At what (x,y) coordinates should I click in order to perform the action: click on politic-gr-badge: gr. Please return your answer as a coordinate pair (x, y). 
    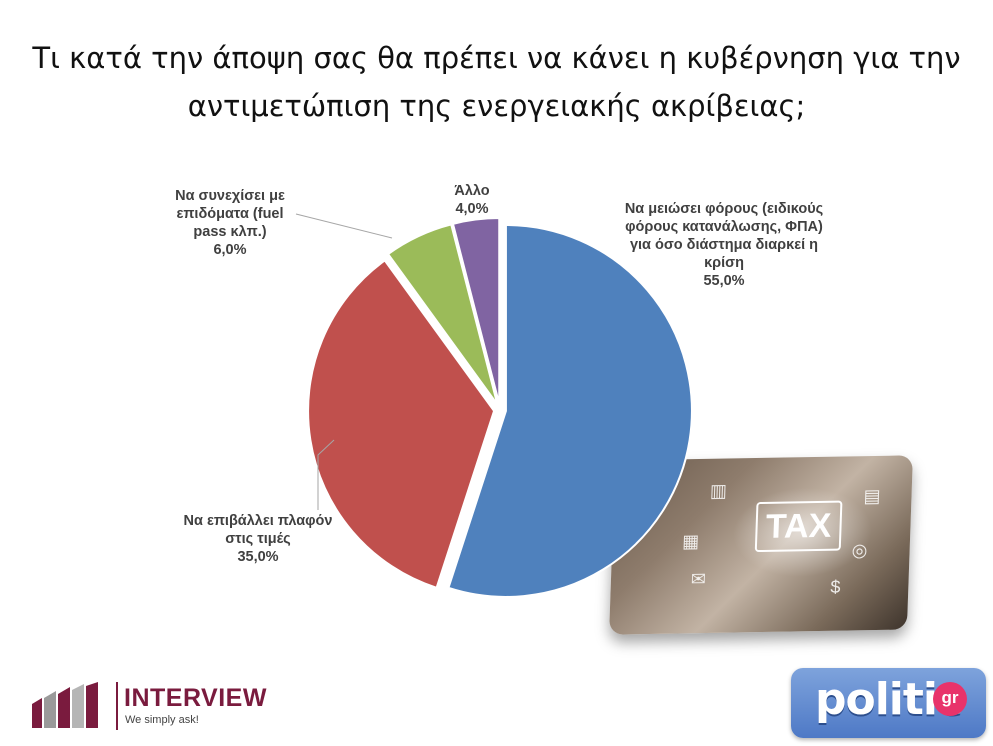
    Looking at the image, I should click on (950, 699).